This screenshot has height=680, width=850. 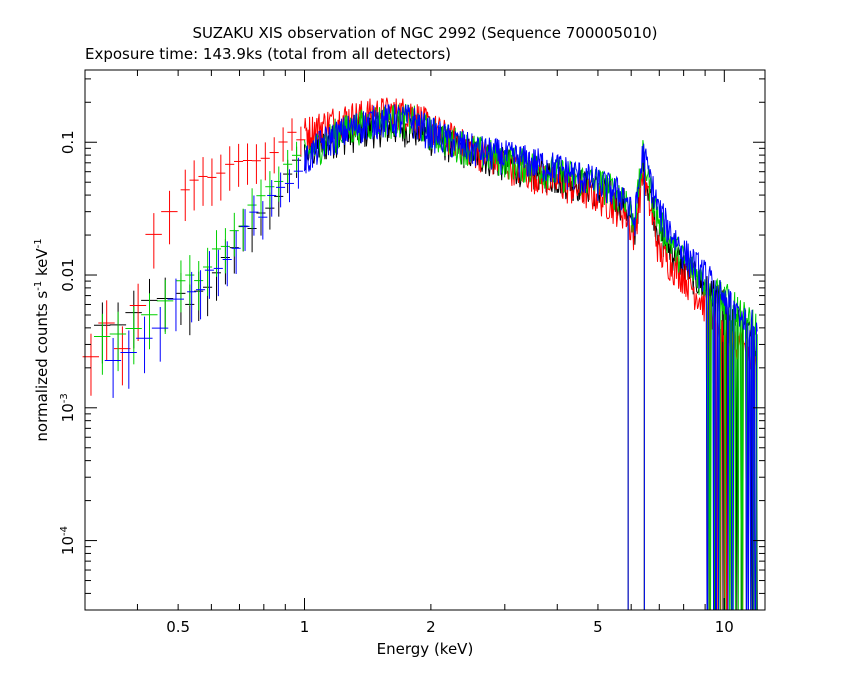 What do you see at coordinates (305, 627) in the screenshot?
I see `x-tick-label: 1` at bounding box center [305, 627].